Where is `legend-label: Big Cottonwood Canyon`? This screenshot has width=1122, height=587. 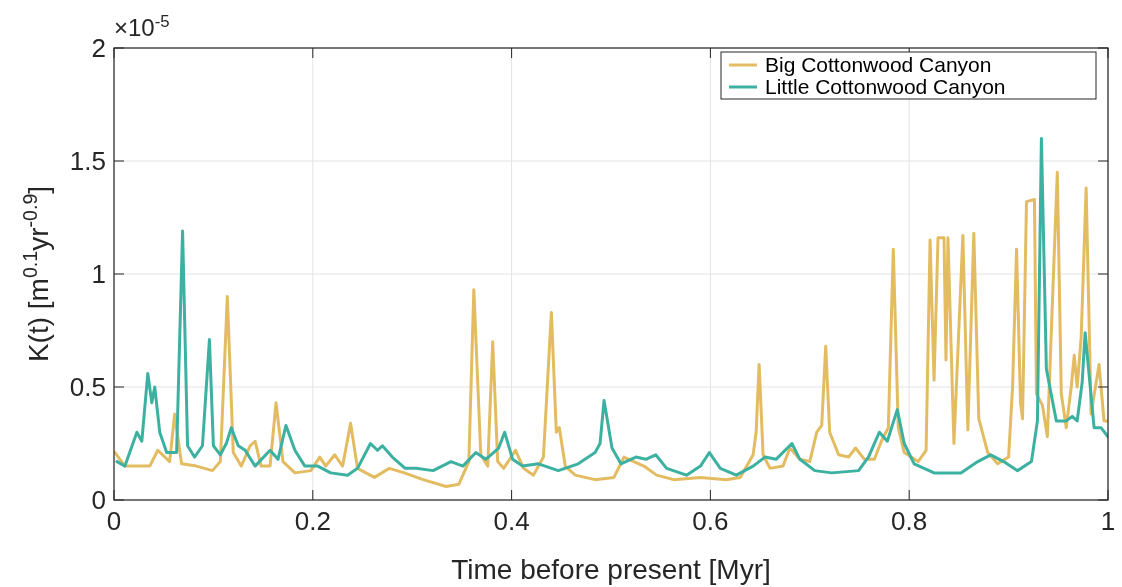
legend-label: Big Cottonwood Canyon is located at coordinates (878, 64).